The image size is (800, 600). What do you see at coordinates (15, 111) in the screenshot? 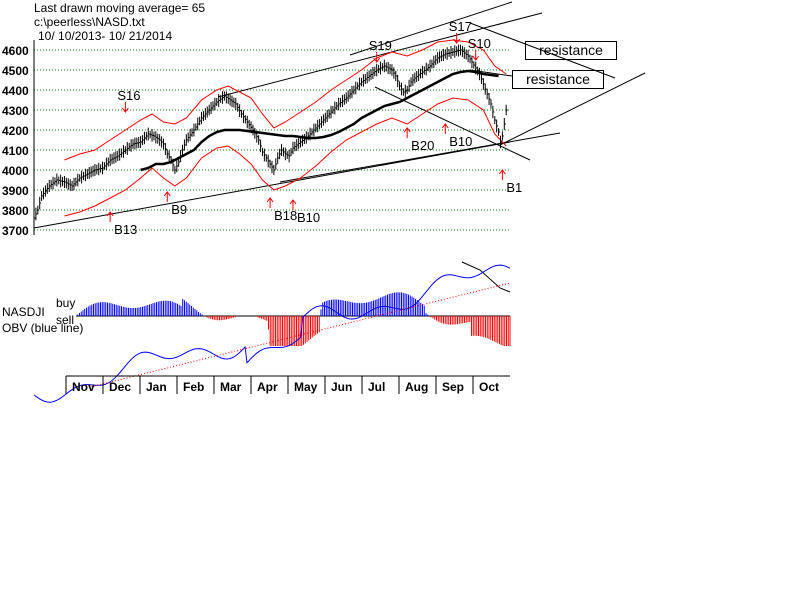
I see `y-tick-label: 4300` at bounding box center [15, 111].